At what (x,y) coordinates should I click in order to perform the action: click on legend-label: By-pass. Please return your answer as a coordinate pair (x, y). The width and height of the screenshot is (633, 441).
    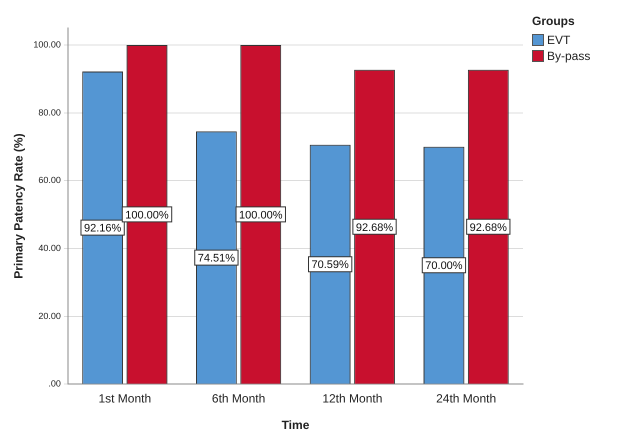
    Looking at the image, I should click on (568, 56).